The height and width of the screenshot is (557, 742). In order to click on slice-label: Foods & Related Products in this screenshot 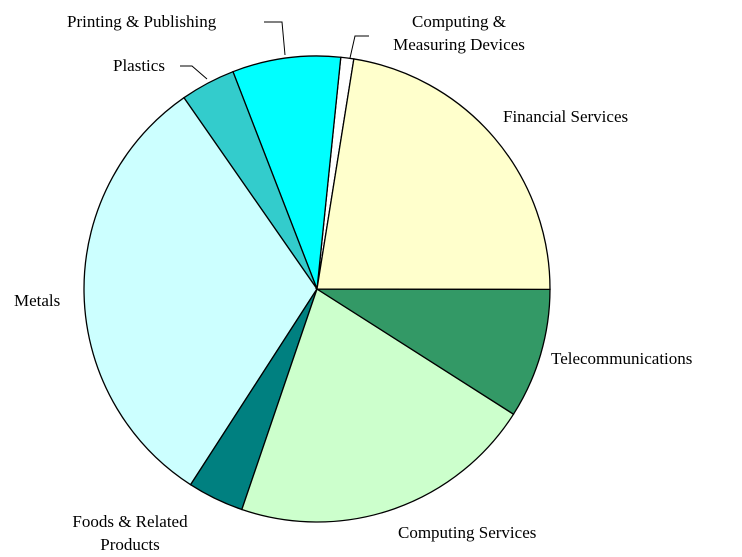, I will do `click(130, 533)`.